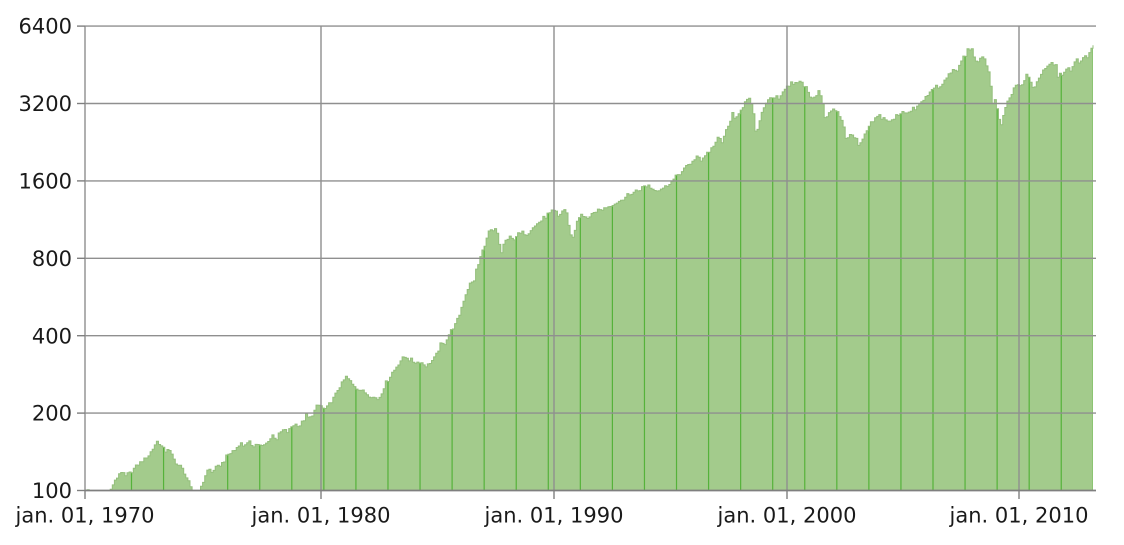  I want to click on y-axis-label: 100, so click(52, 491).